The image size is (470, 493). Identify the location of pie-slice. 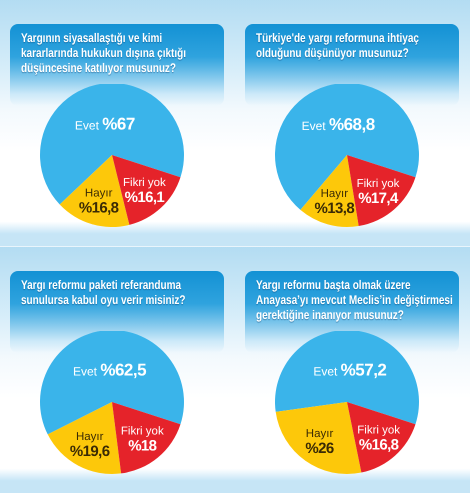
(347, 377).